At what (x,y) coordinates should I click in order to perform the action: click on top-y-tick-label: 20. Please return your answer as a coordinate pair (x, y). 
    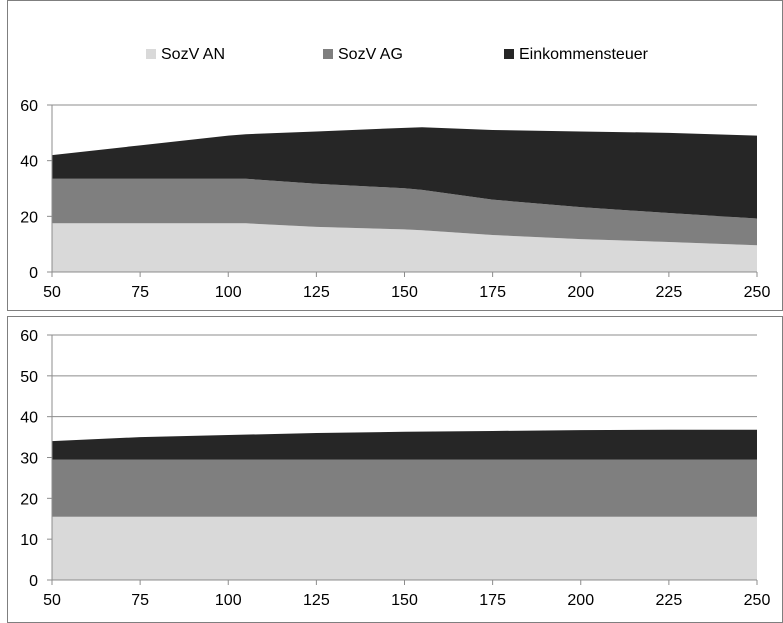
    Looking at the image, I should click on (29, 217).